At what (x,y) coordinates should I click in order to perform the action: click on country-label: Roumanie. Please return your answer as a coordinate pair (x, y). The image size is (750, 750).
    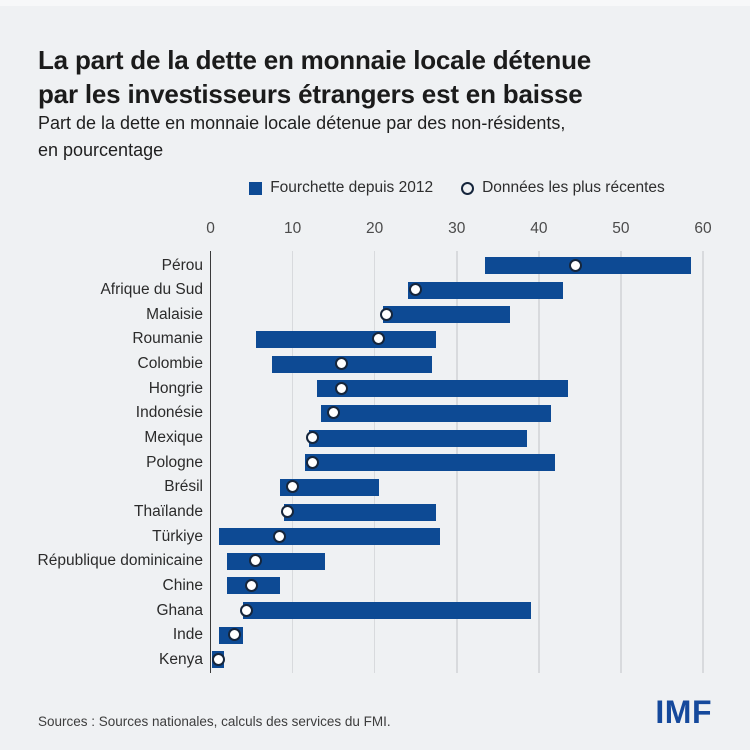
    Looking at the image, I should click on (167, 339).